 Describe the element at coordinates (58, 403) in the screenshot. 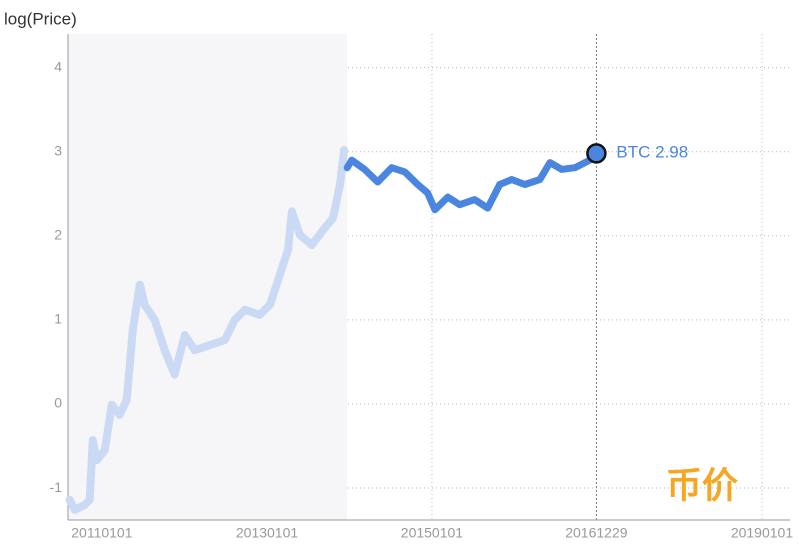

I see `y-tick-label: 0` at that location.